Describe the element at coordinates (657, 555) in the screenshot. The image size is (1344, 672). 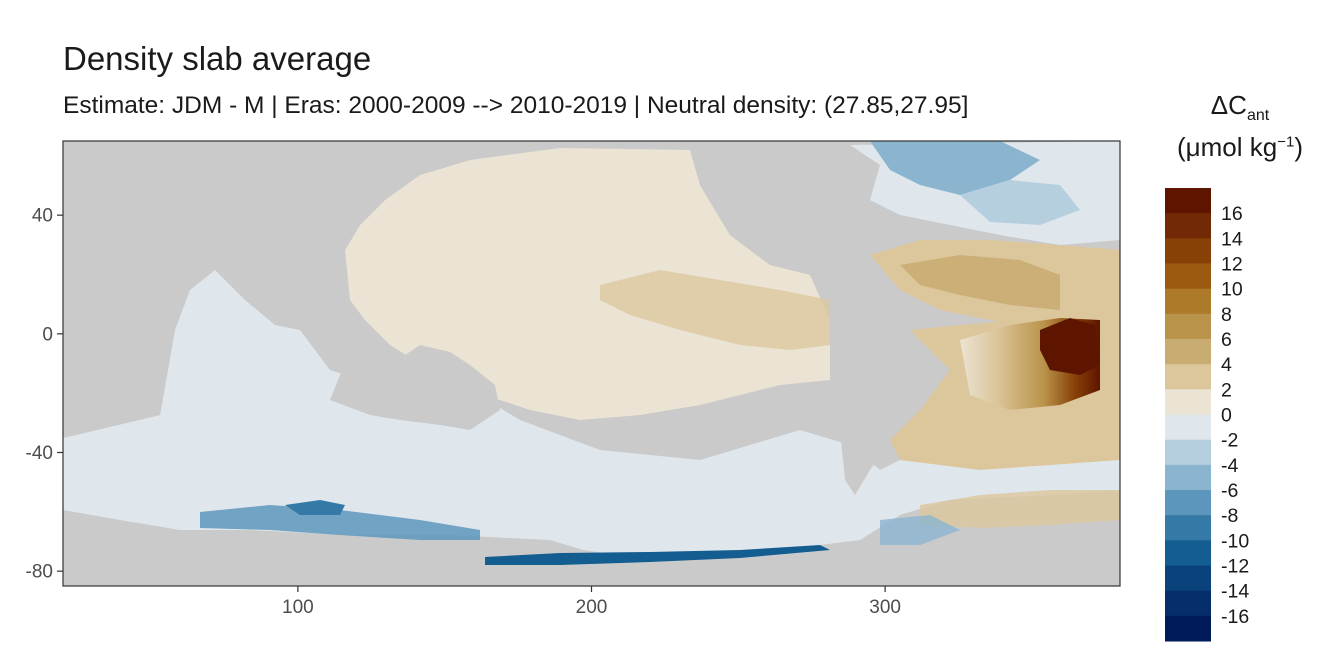
I see `ross-sea-negative` at that location.